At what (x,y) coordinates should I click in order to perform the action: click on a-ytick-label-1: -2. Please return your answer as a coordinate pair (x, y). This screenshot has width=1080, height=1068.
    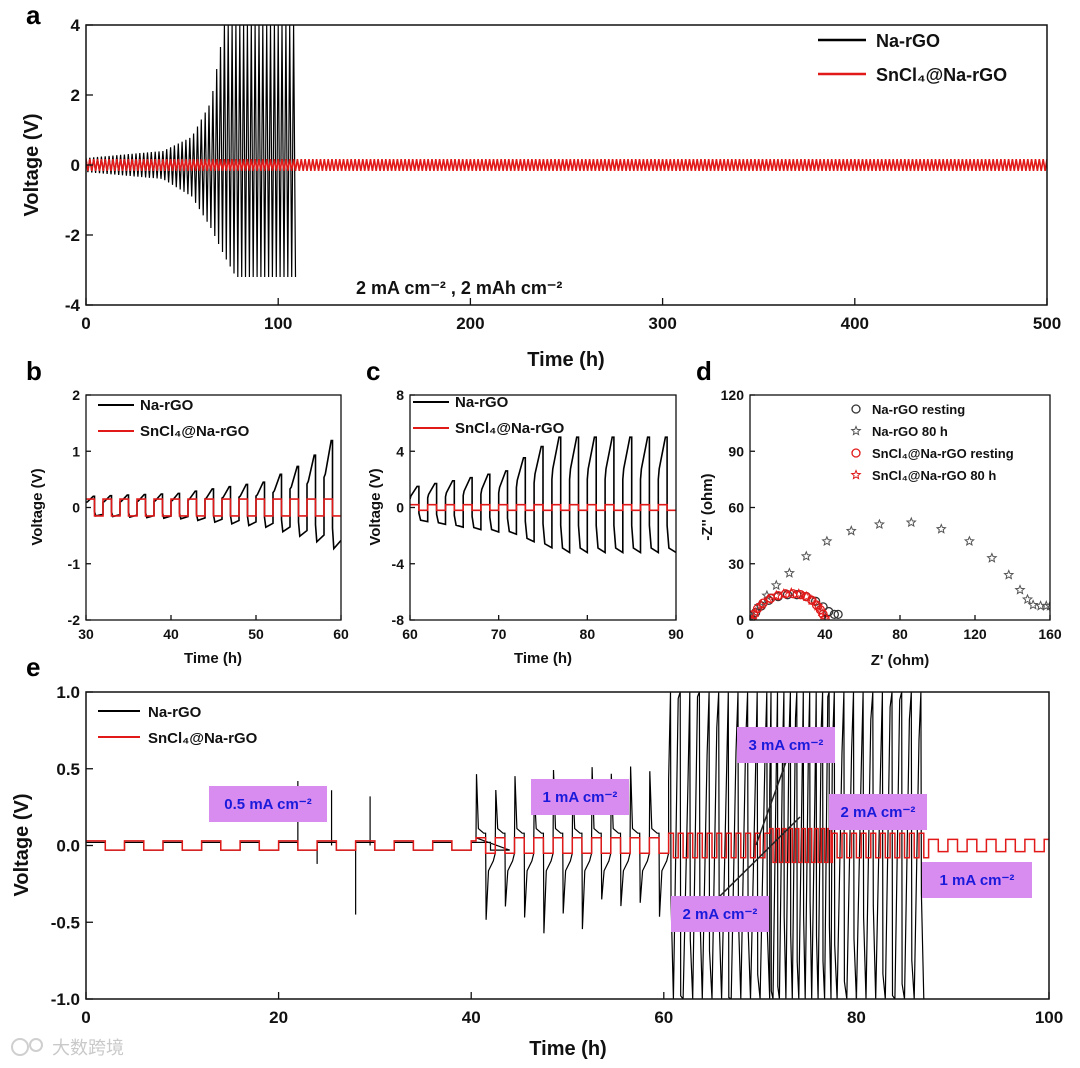
    Looking at the image, I should click on (72, 235).